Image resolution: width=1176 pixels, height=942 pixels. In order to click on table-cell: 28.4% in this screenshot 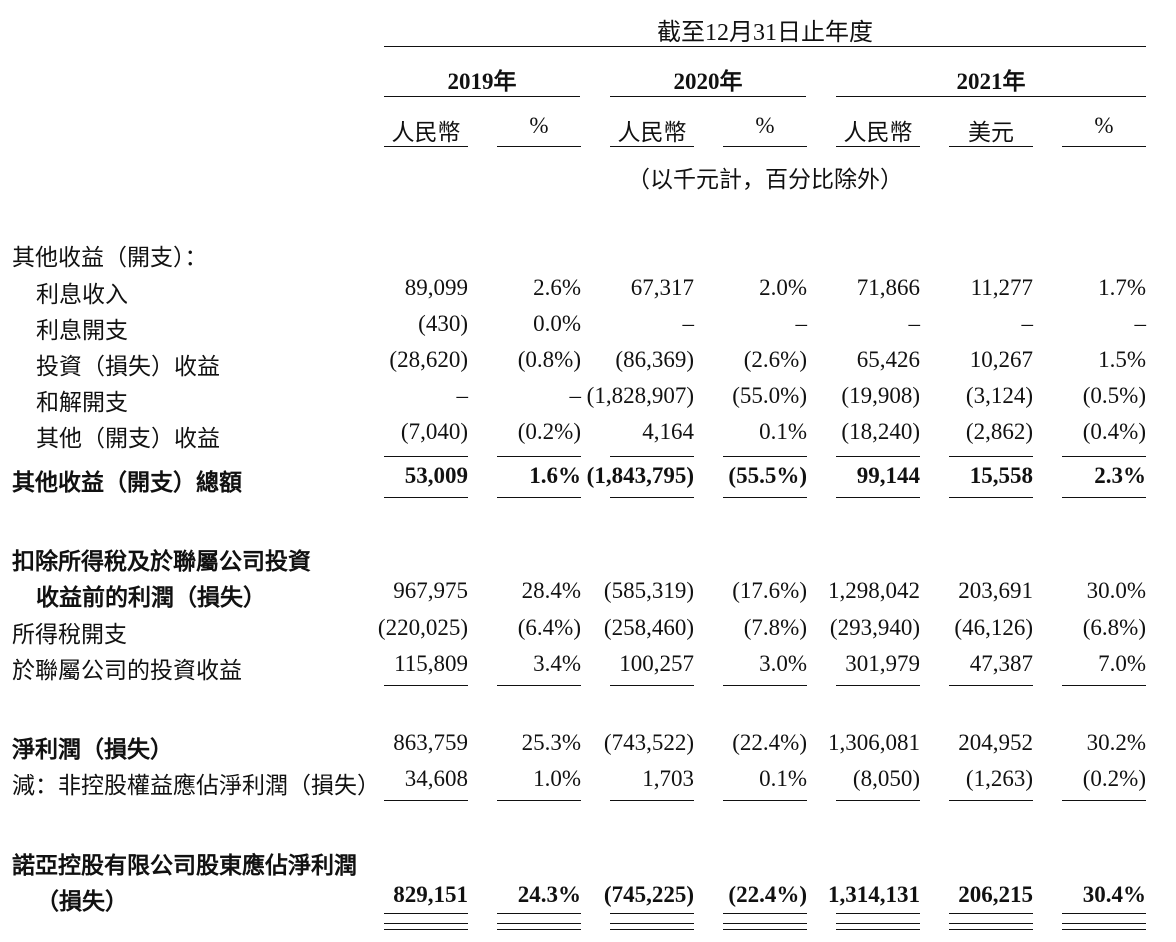, I will do `click(551, 590)`.